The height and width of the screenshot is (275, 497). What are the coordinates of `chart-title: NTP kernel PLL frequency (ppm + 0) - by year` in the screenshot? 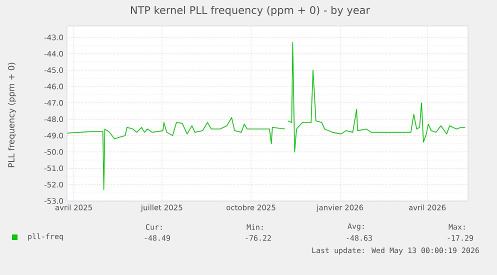 It's located at (250, 11).